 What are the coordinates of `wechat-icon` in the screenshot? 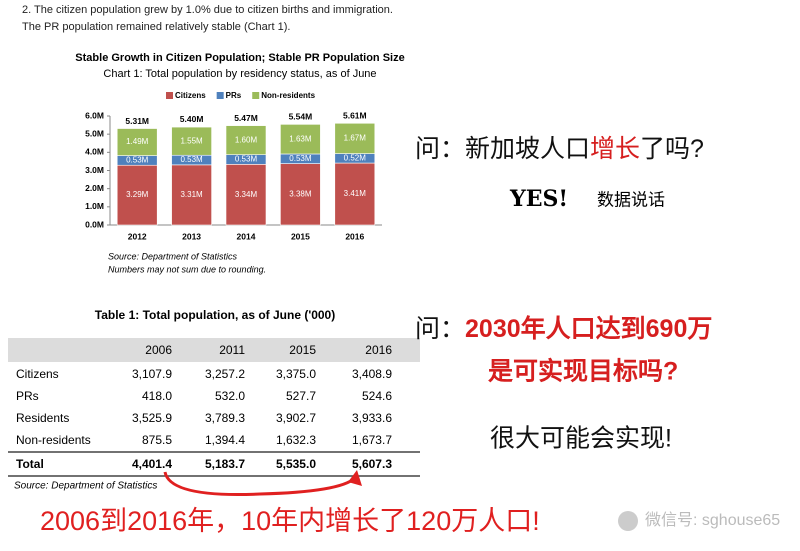 It's located at (628, 521).